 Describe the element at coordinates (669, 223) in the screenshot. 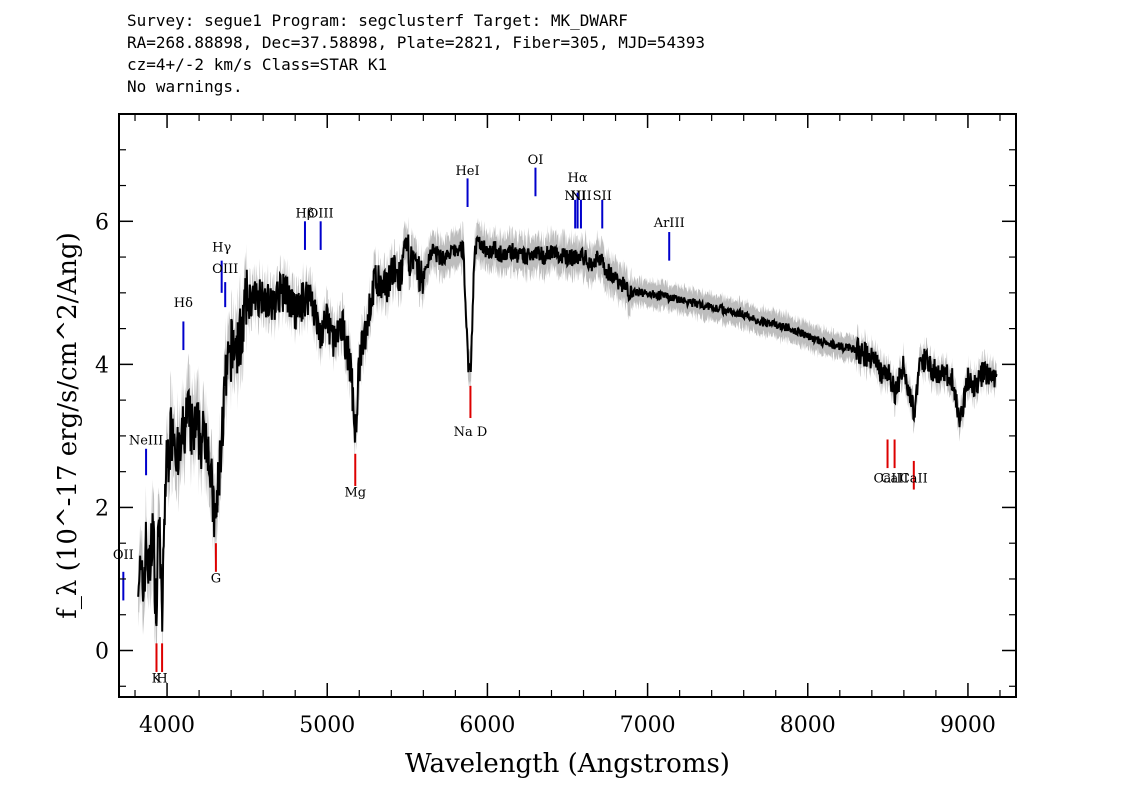

I see `emission-label-ariii: ArIII` at that location.